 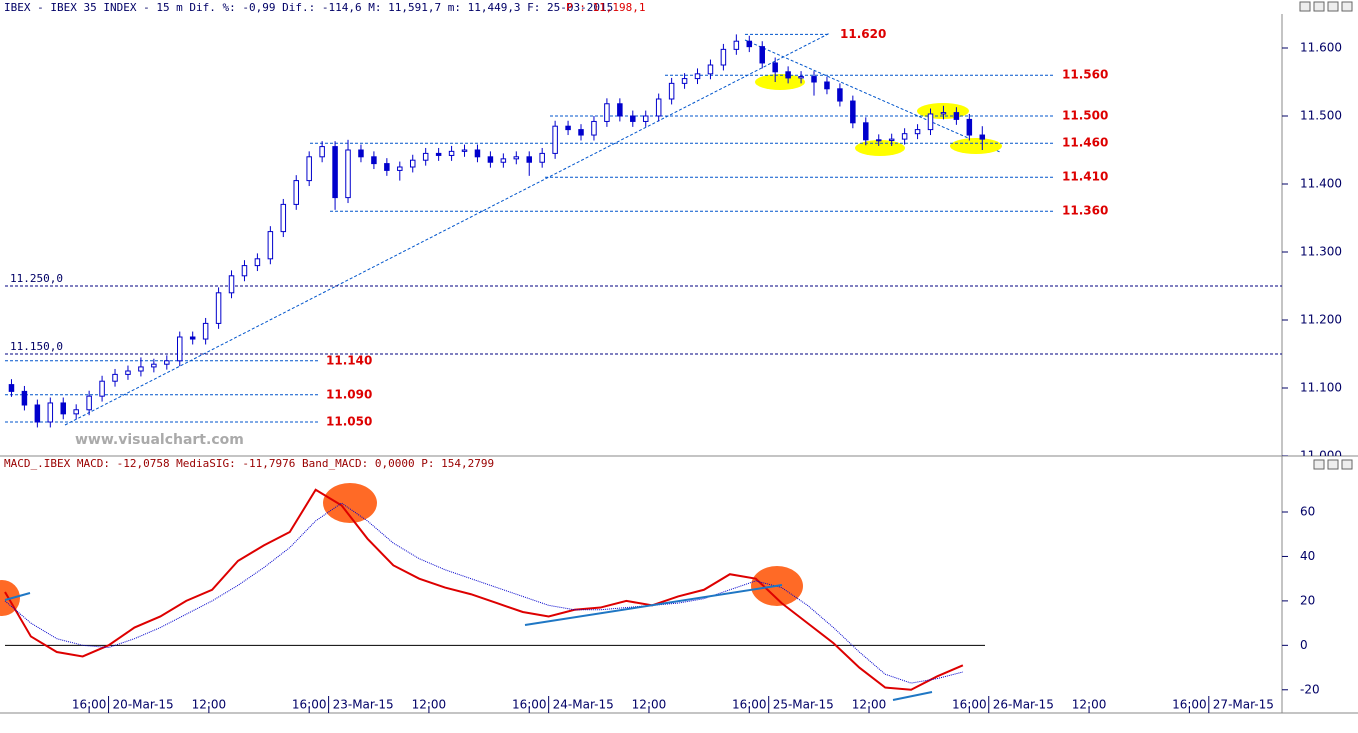 What do you see at coordinates (1307, 512) in the screenshot?
I see `y-tick-label: 60` at bounding box center [1307, 512].